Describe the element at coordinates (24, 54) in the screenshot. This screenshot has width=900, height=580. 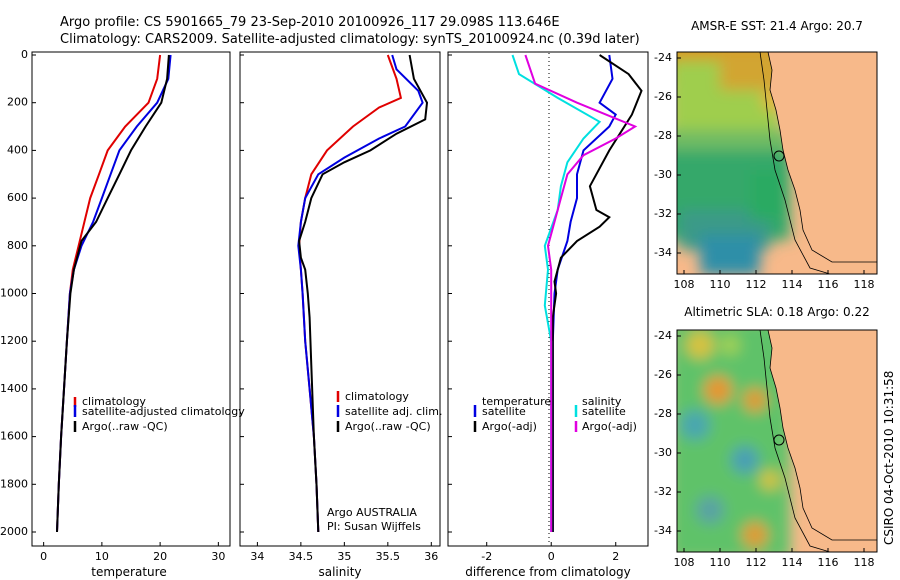
I see `depth-tick-label: 0` at that location.